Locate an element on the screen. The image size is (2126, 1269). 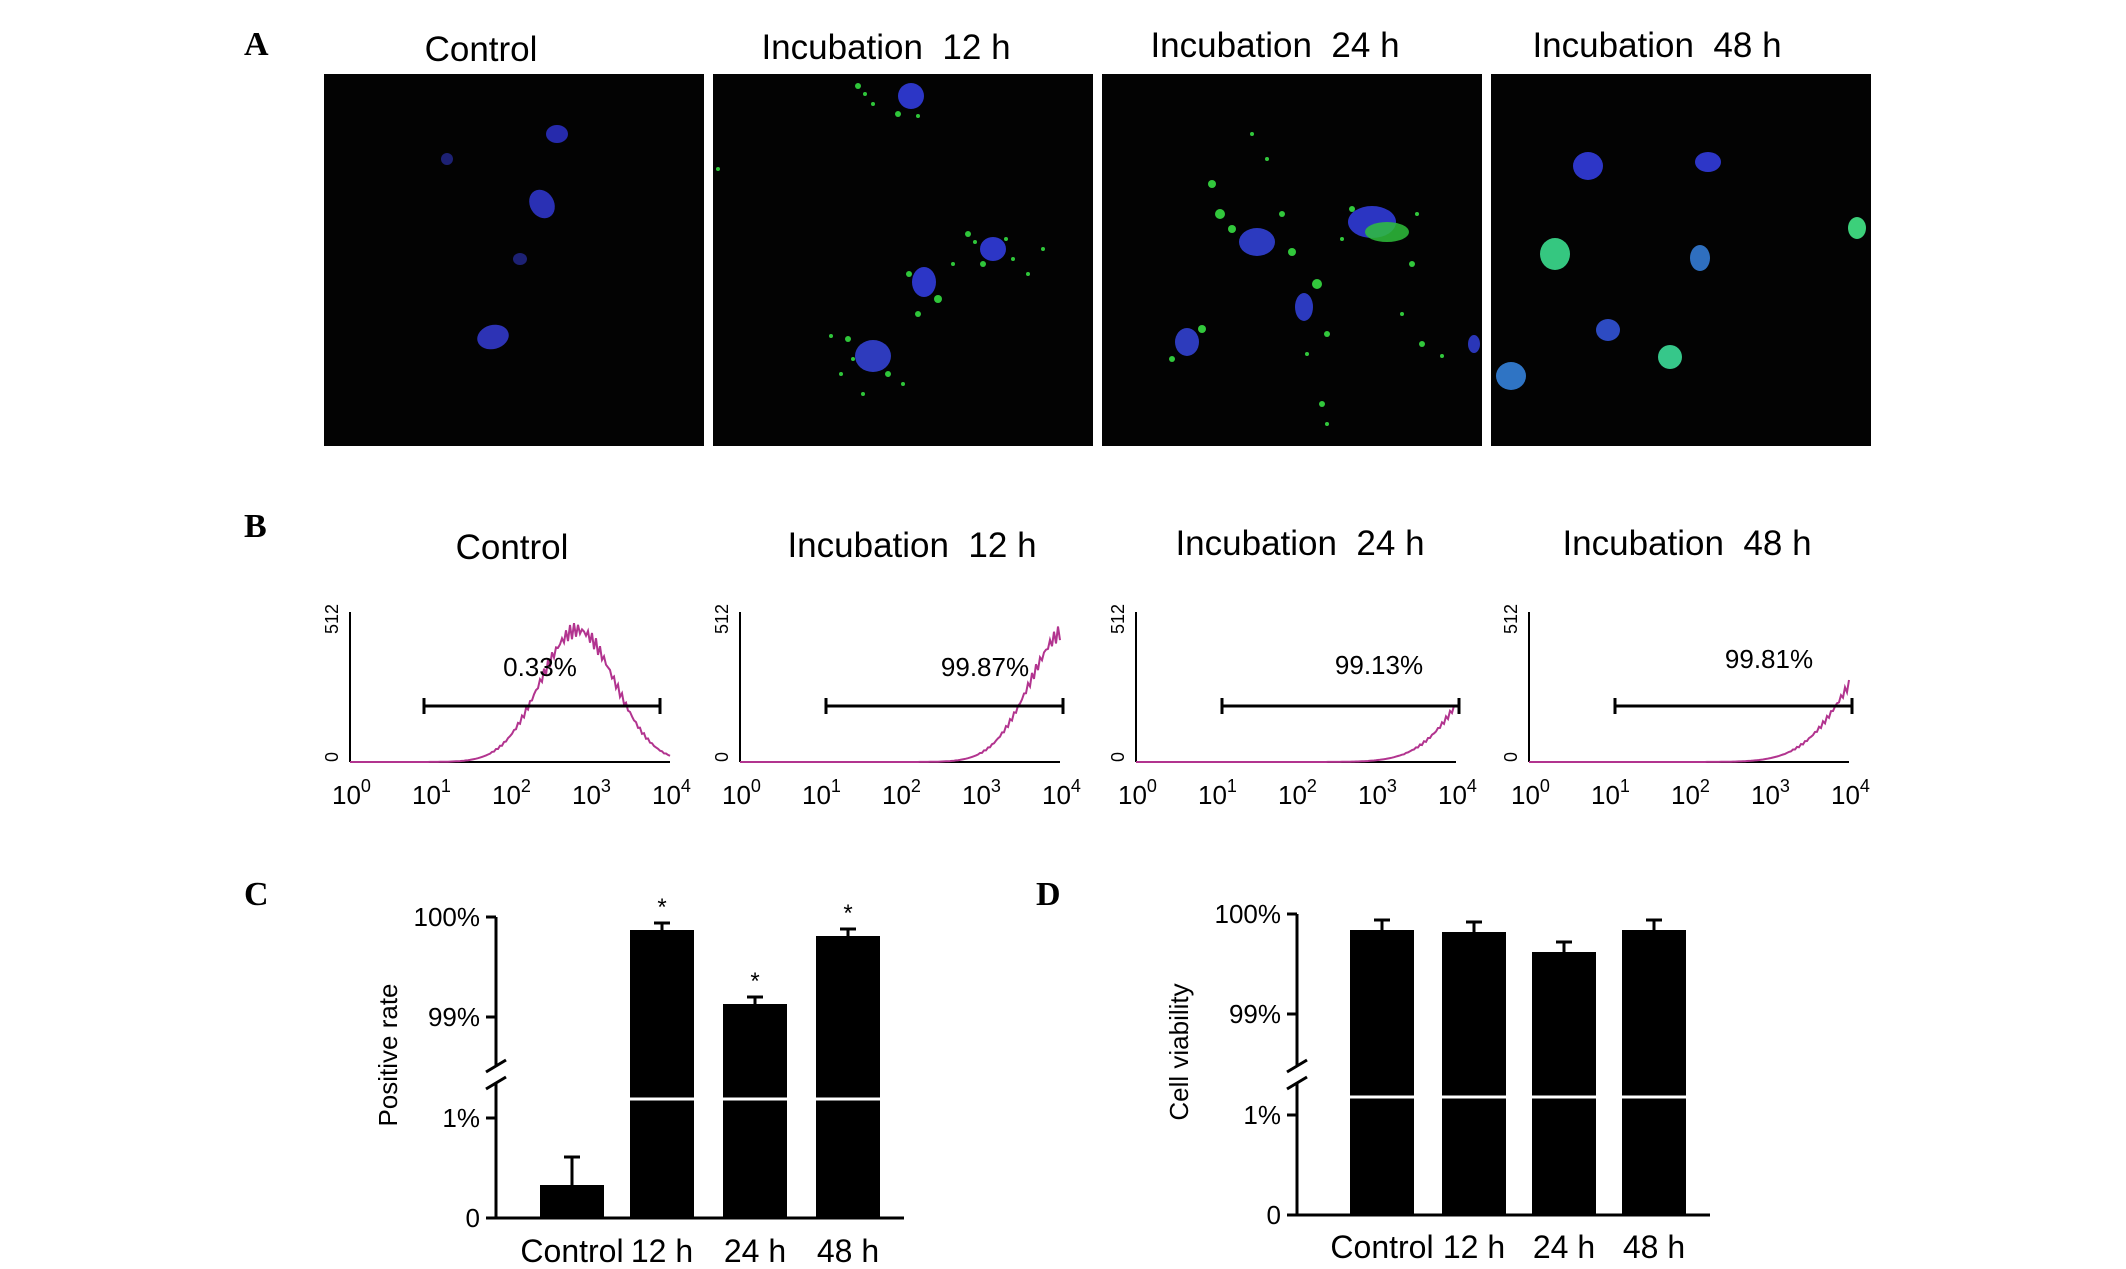
panel-label-c: C is located at coordinates (256, 894).